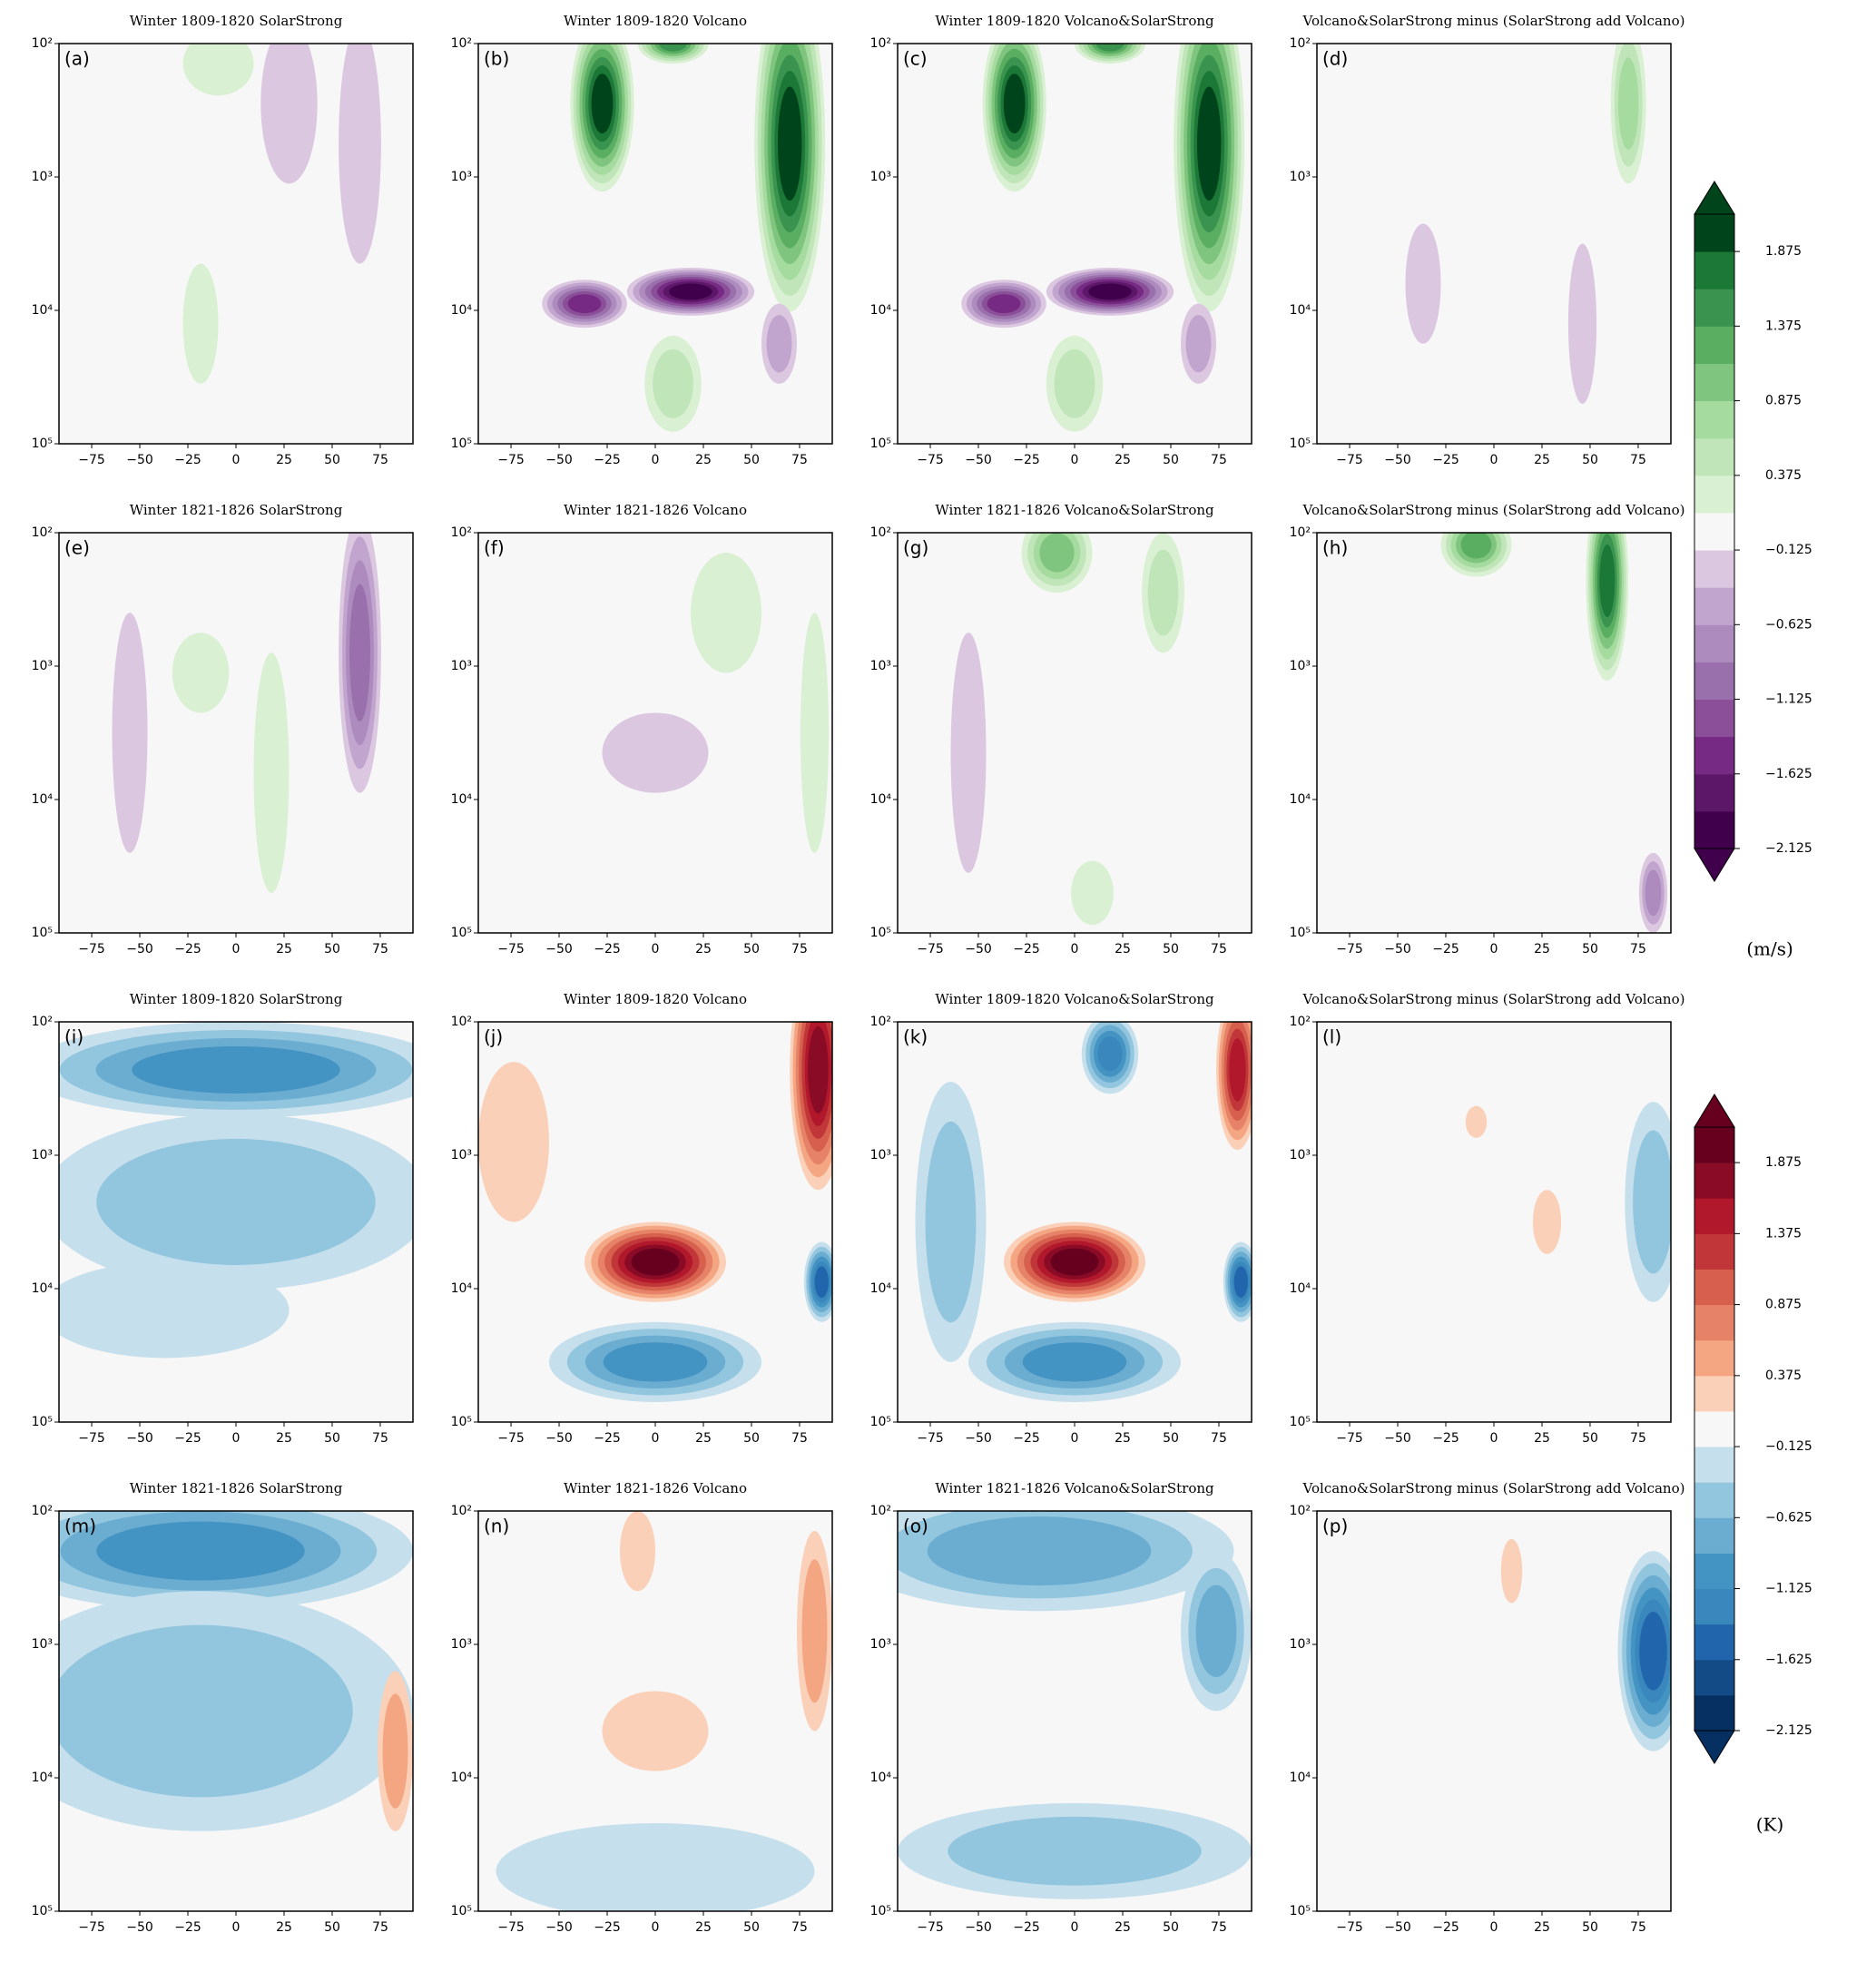 This screenshot has height=1972, width=1876. What do you see at coordinates (494, 1037) in the screenshot?
I see `panel-label: (j)` at bounding box center [494, 1037].